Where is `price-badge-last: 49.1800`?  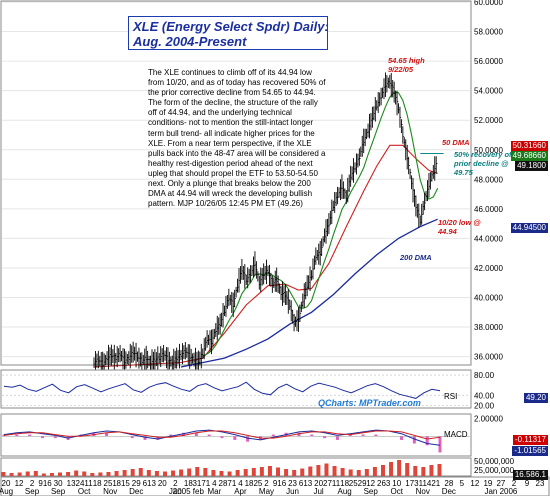
price-badge-last: 49.1800 is located at coordinates (531, 166).